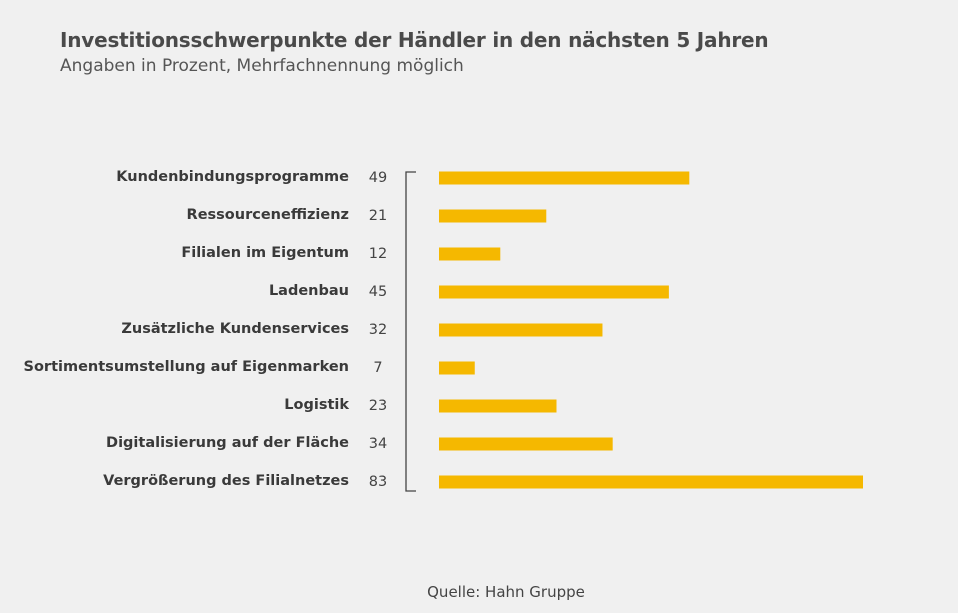 The height and width of the screenshot is (613, 958). What do you see at coordinates (378, 216) in the screenshot?
I see `value-label: 21` at bounding box center [378, 216].